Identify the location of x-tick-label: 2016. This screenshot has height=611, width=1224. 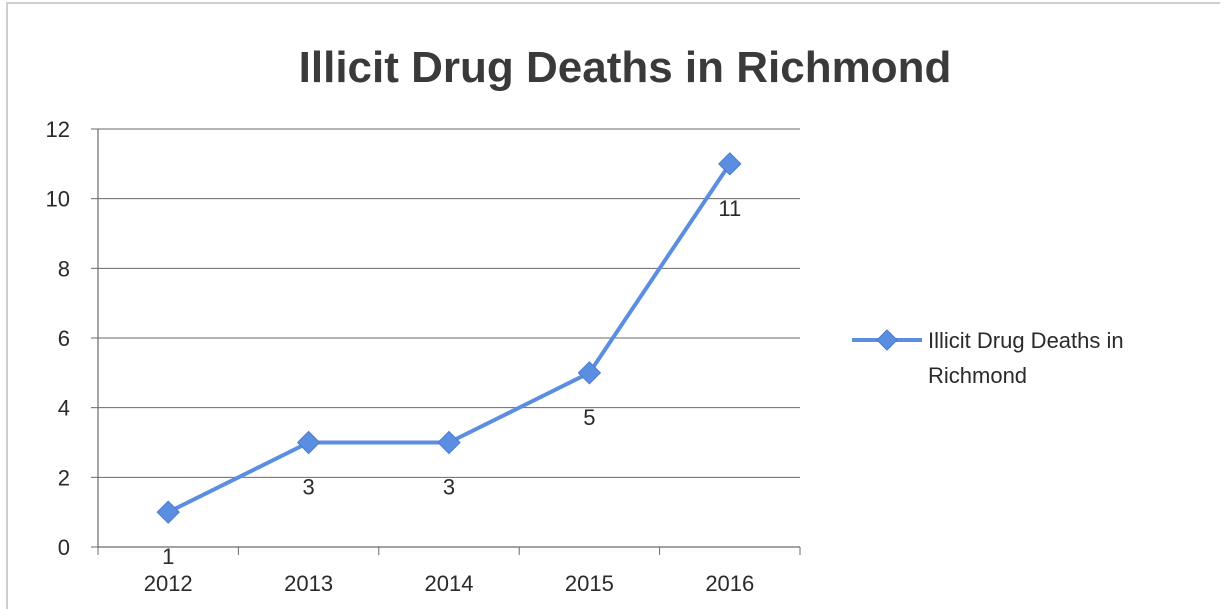
(729, 583).